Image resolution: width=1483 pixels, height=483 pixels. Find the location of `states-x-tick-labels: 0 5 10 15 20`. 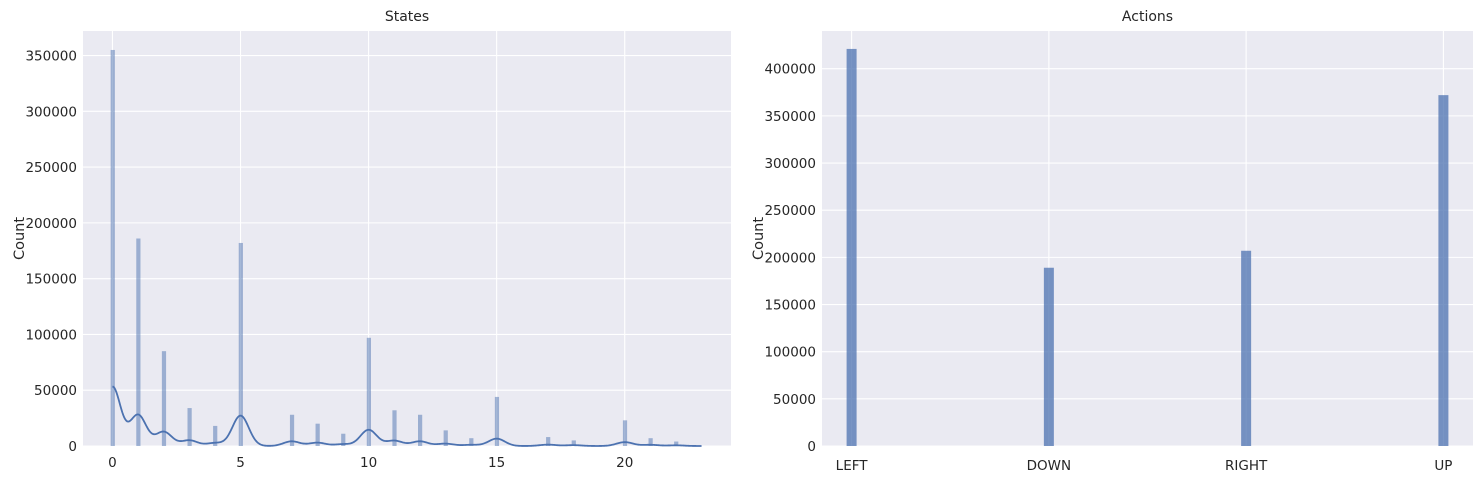

states-x-tick-labels: 0 5 10 15 20 is located at coordinates (370, 463).